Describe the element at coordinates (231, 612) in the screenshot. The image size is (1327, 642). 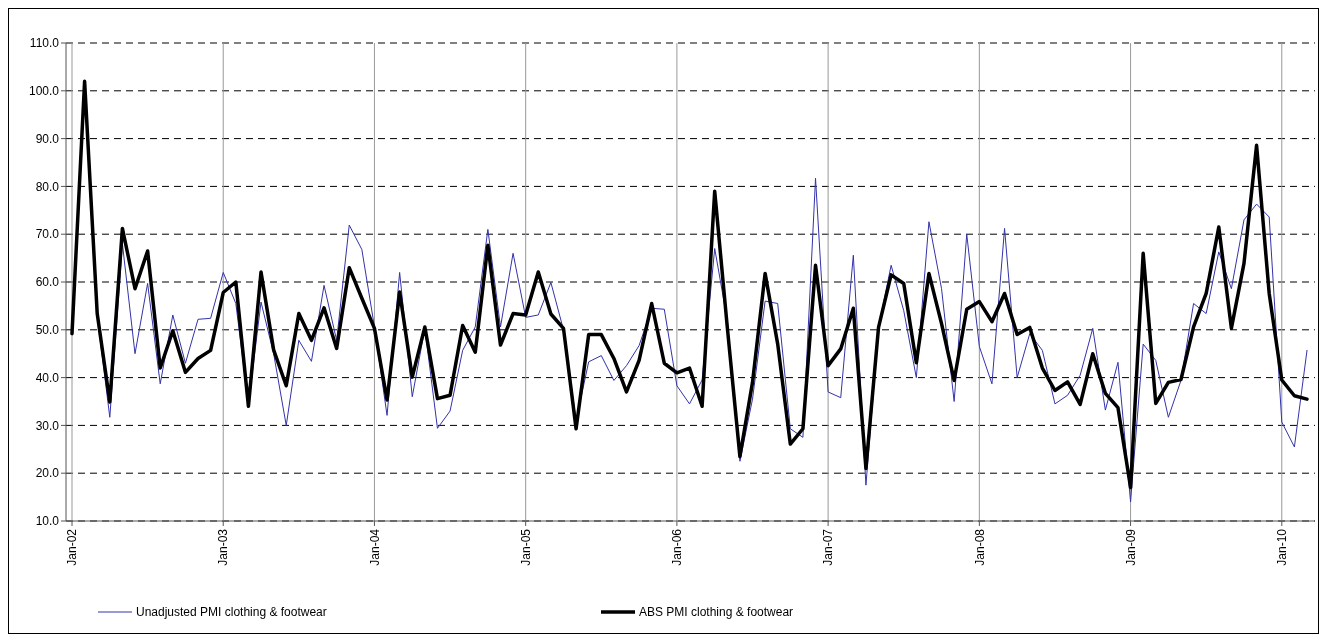
I see `legend-label: Unadjusted PMI clothing & footwear` at that location.